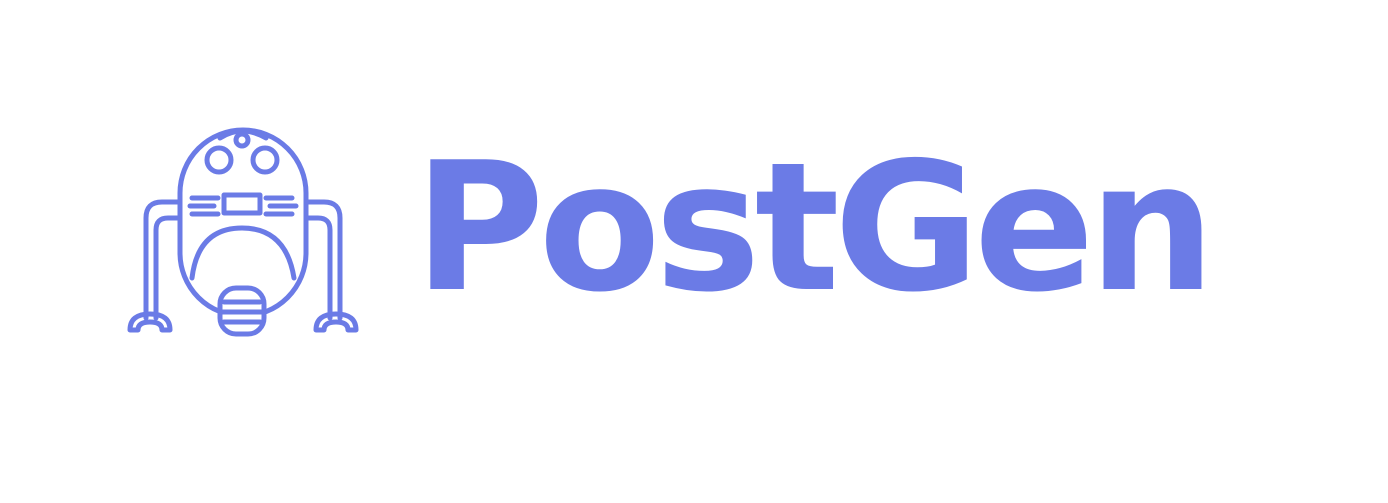 This screenshot has width=1388, height=503. Describe the element at coordinates (336, 322) in the screenshot. I see `robot-right-claw` at that location.